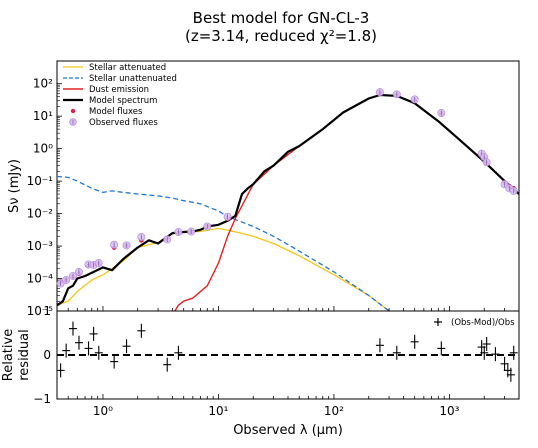 Image resolution: width=538 pixels, height=448 pixels. What do you see at coordinates (47, 311) in the screenshot?
I see `residual-y-tick-label: 1` at bounding box center [47, 311].